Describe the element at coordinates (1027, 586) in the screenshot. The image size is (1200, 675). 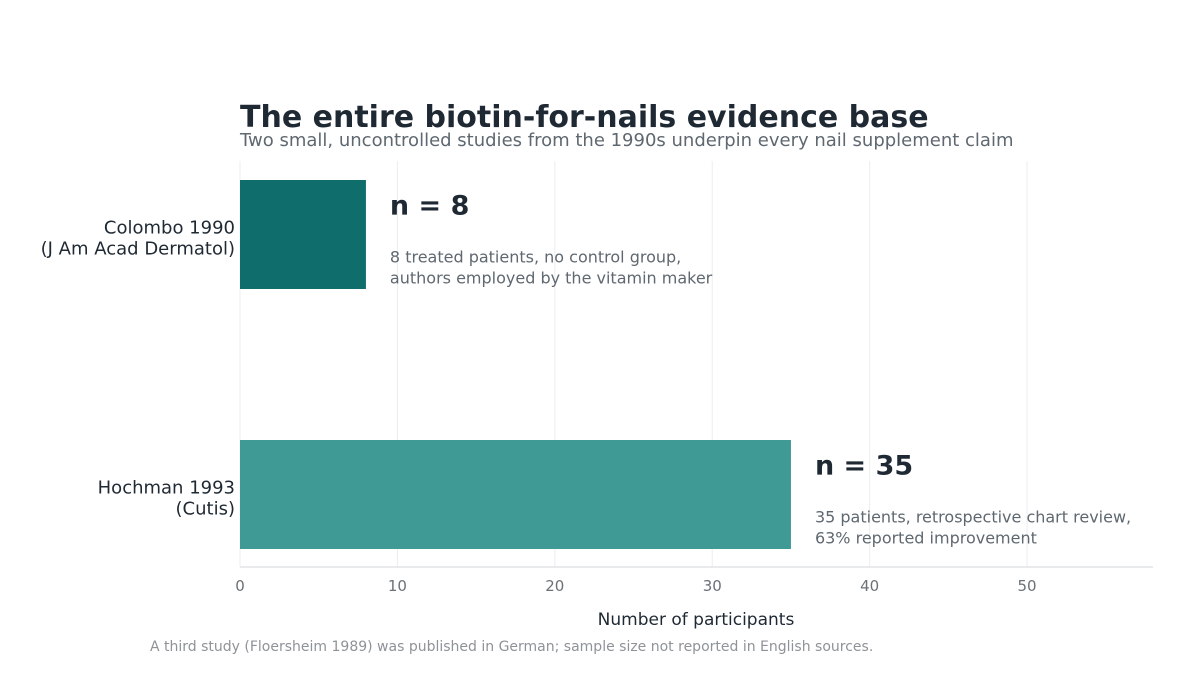
I see `x-tick-label-50: 50` at that location.